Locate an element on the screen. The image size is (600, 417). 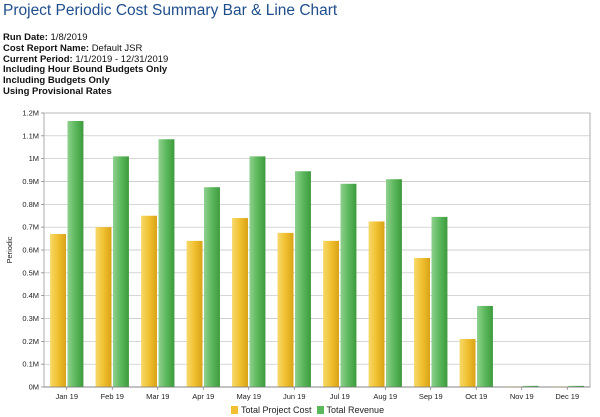
run-date-row: Run Date: 1/8/2019 is located at coordinates (85, 38).